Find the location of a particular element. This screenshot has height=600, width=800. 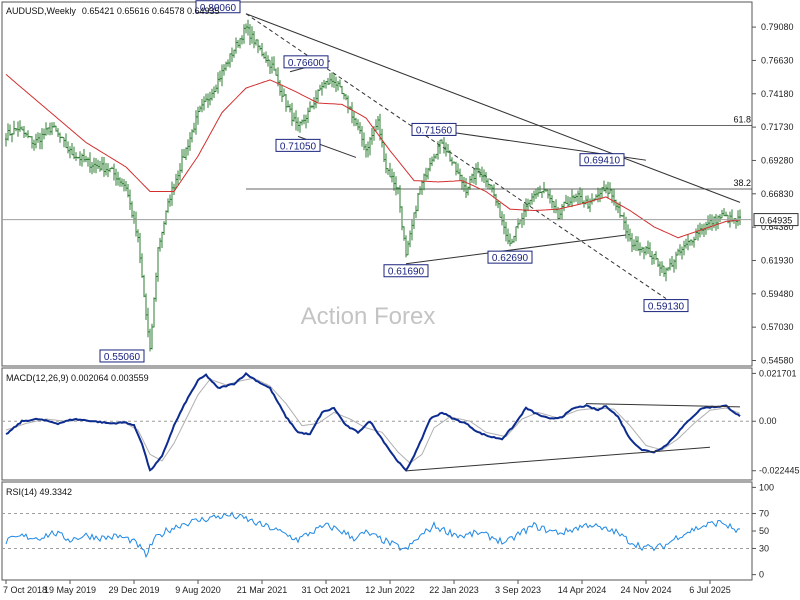

price-tick-label: 0.61930 is located at coordinates (777, 260).